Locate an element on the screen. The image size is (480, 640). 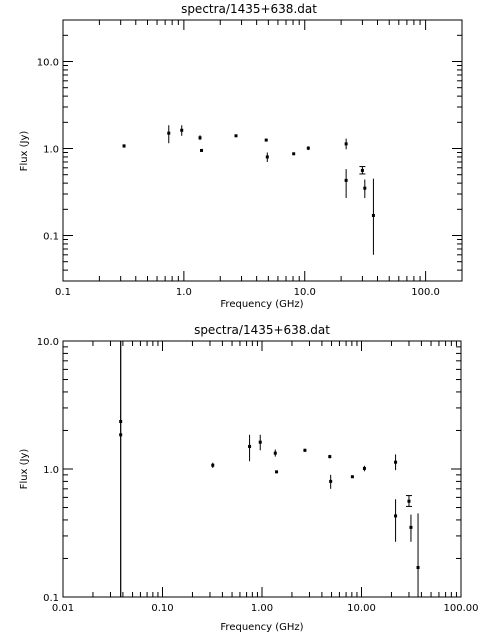
chart-1-y-axis-label: Flux (Jy) is located at coordinates (24, 151).